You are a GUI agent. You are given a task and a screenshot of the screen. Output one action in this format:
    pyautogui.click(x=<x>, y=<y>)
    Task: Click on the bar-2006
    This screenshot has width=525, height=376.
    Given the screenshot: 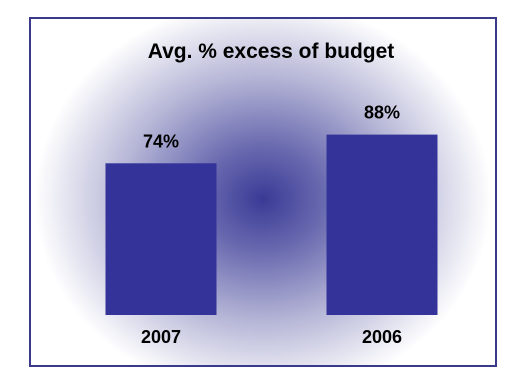 What is the action you would take?
    pyautogui.click(x=382, y=224)
    